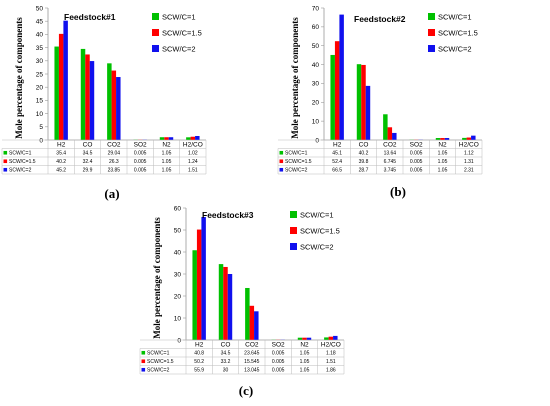  What do you see at coordinates (162, 138) in the screenshot?
I see `bar-scwc1-n2` at bounding box center [162, 138].